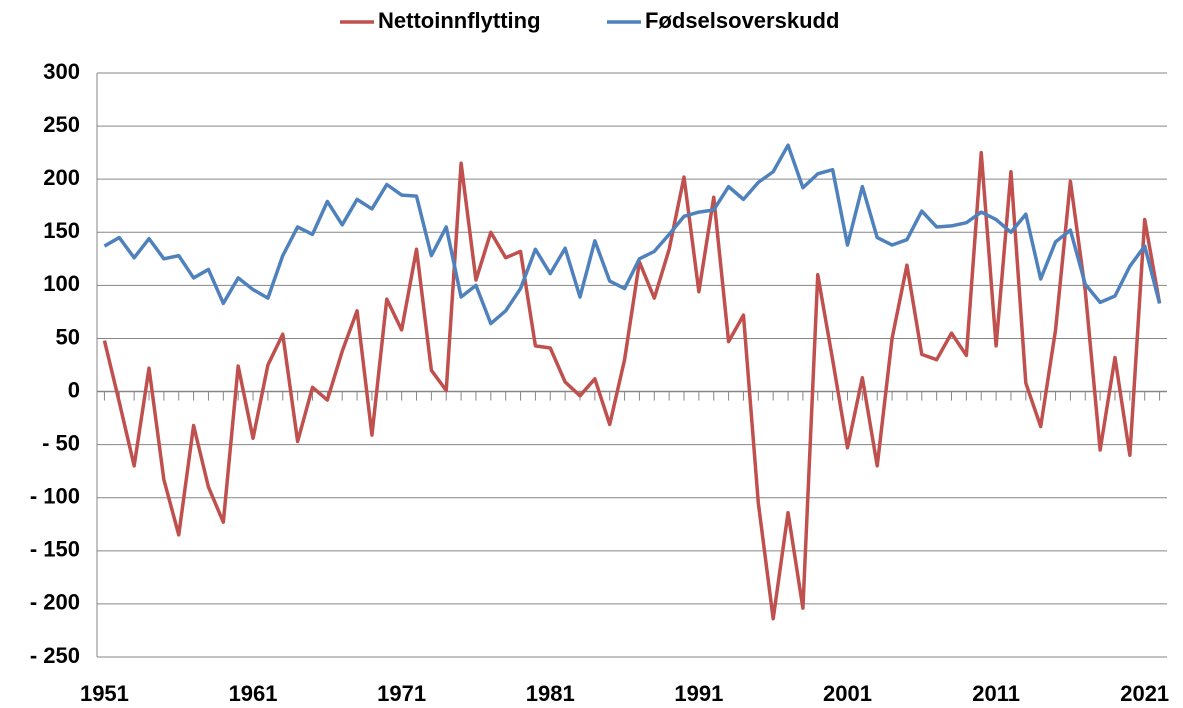 This screenshot has height=708, width=1183. I want to click on x-tick-label: 1961, so click(253, 693).